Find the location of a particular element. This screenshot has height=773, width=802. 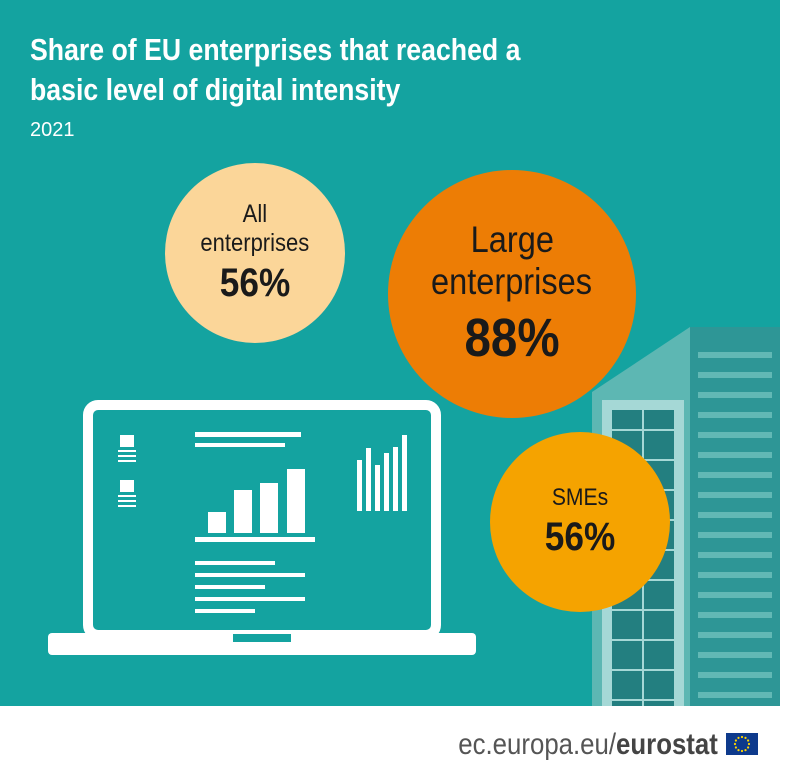

title-line-2: basic level of digital intensity is located at coordinates (215, 89).